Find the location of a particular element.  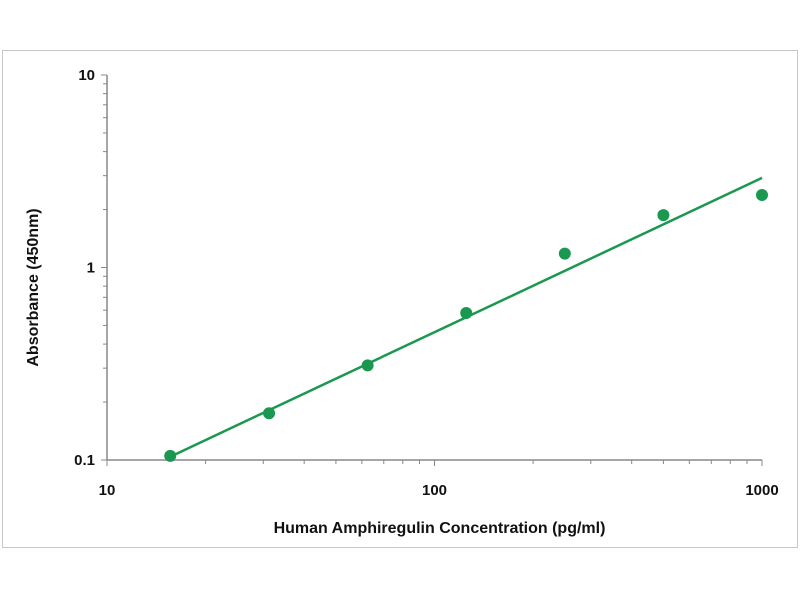

x-axis-title: Human Amphiregulin Concentration (pg/ml) is located at coordinates (440, 528).